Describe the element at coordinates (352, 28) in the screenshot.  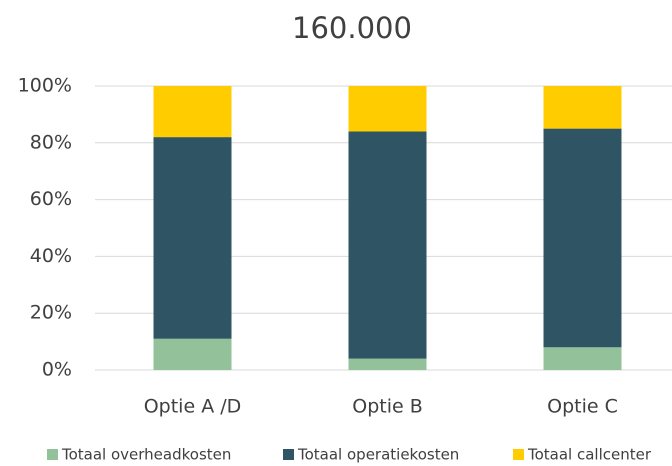
I see `chart-title: 160.000` at that location.